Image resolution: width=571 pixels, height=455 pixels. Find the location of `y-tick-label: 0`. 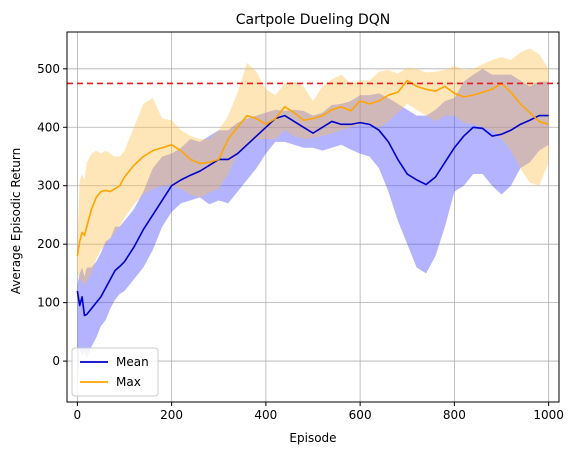

y-tick-label: 0 is located at coordinates (56, 361).